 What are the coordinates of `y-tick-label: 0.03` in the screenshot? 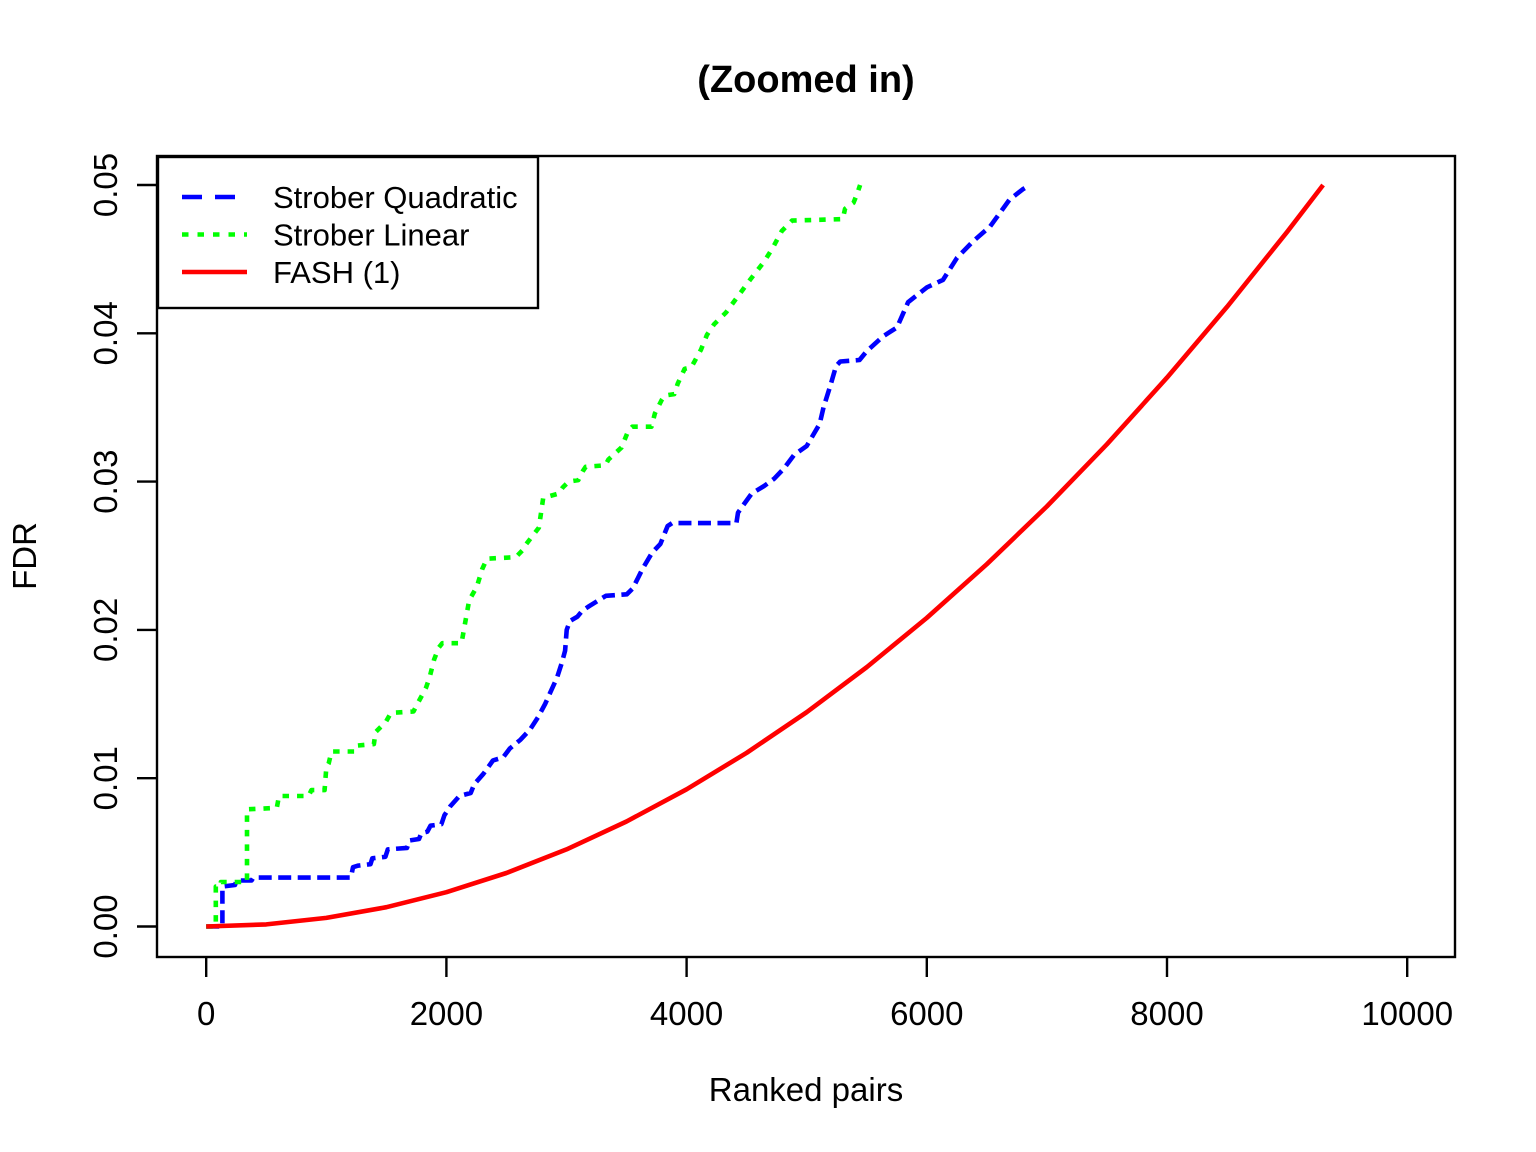 It's located at (105, 481).